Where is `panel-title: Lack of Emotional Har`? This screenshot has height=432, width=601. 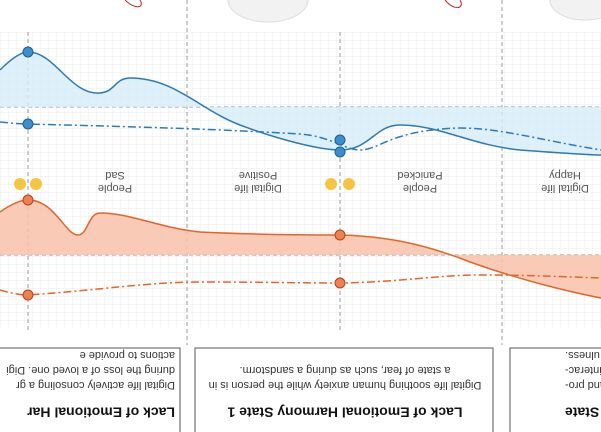 panel-title: Lack of Emotional Har is located at coordinates (101, 412).